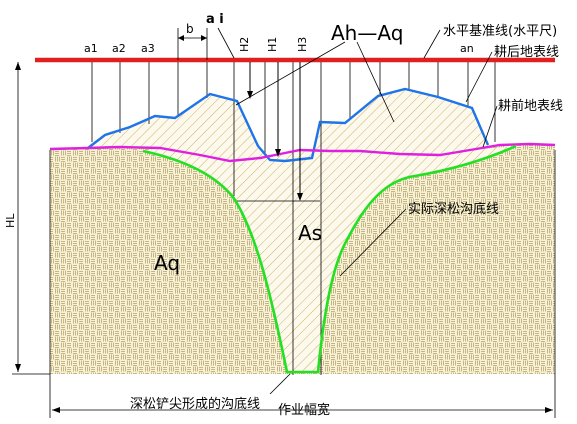  What do you see at coordinates (91, 48) in the screenshot?
I see `label-a1: a1` at bounding box center [91, 48].